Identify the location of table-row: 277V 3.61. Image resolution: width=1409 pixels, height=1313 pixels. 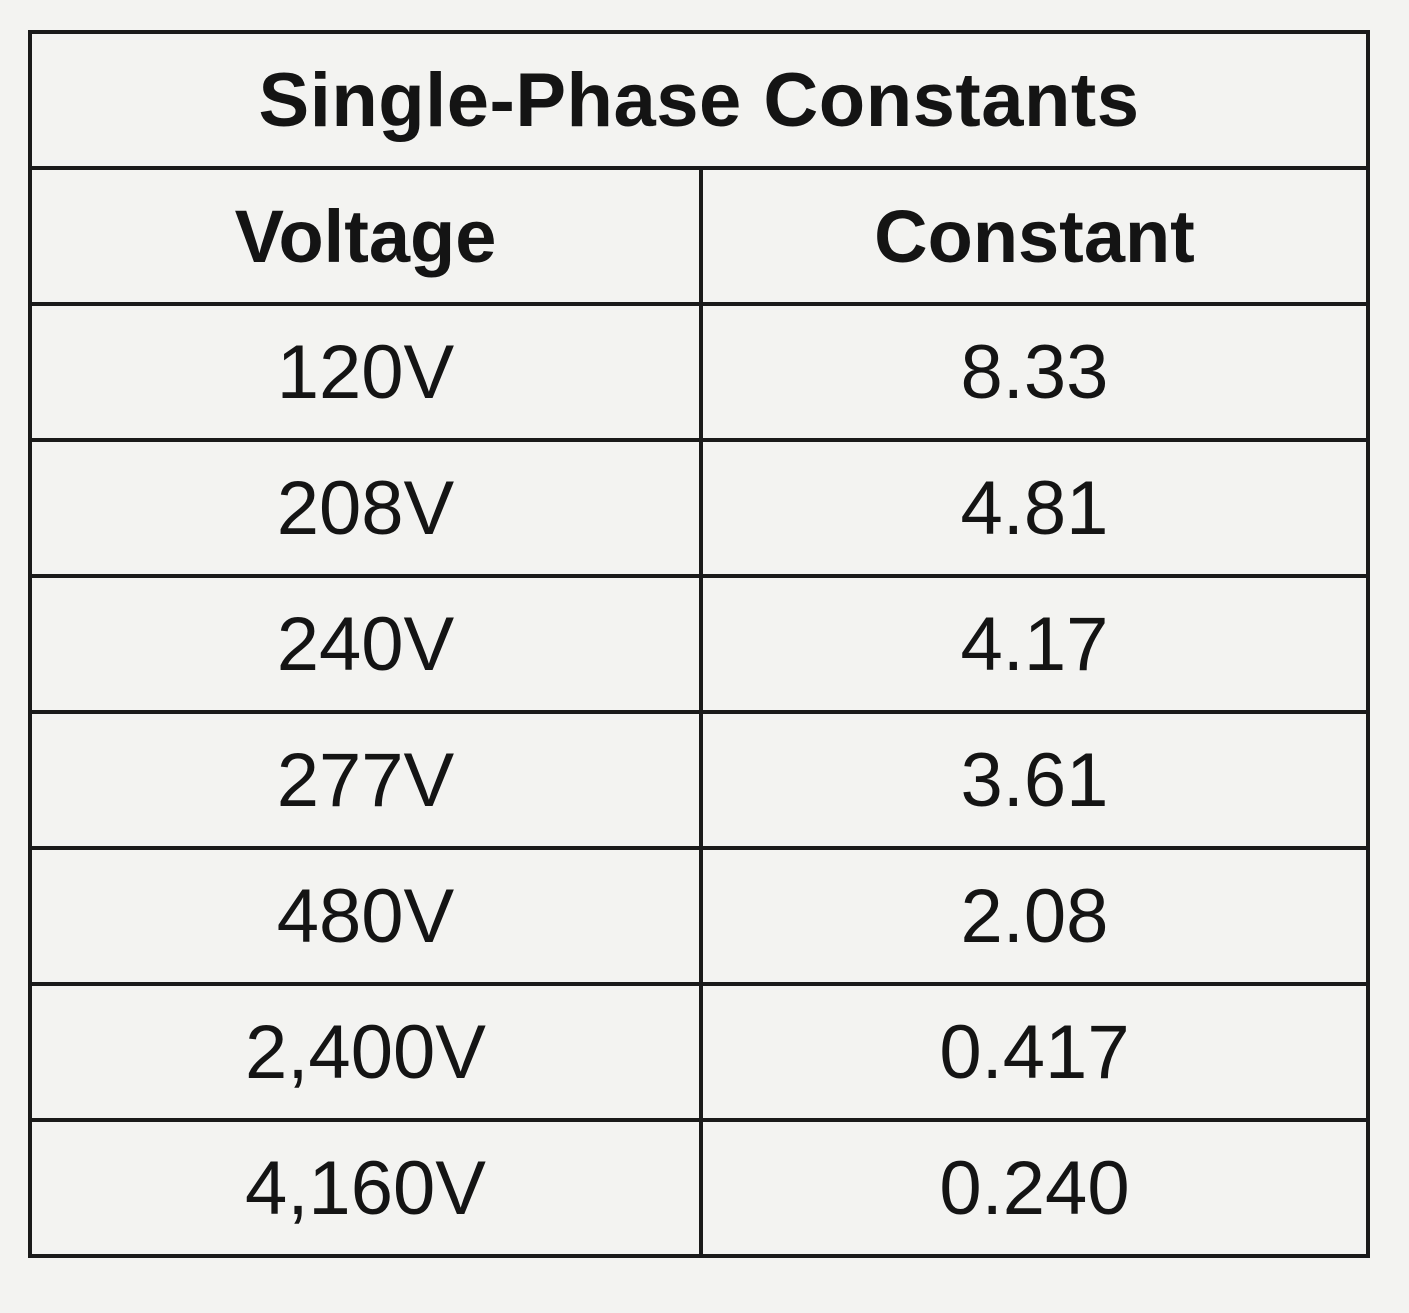
(699, 780).